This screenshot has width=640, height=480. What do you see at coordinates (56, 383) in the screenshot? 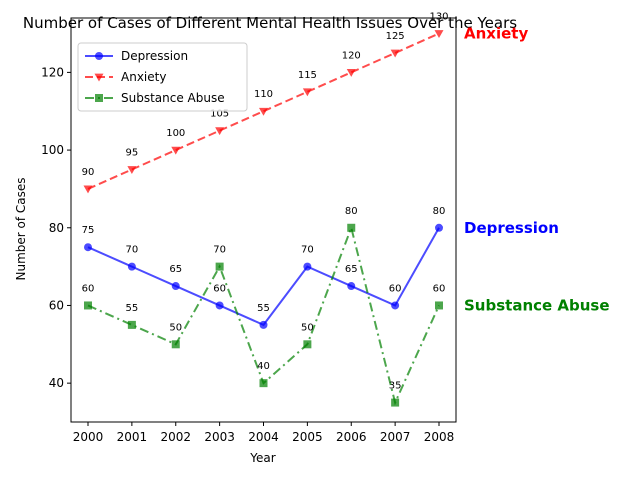
I see `y-tick-label: 40` at bounding box center [56, 383].